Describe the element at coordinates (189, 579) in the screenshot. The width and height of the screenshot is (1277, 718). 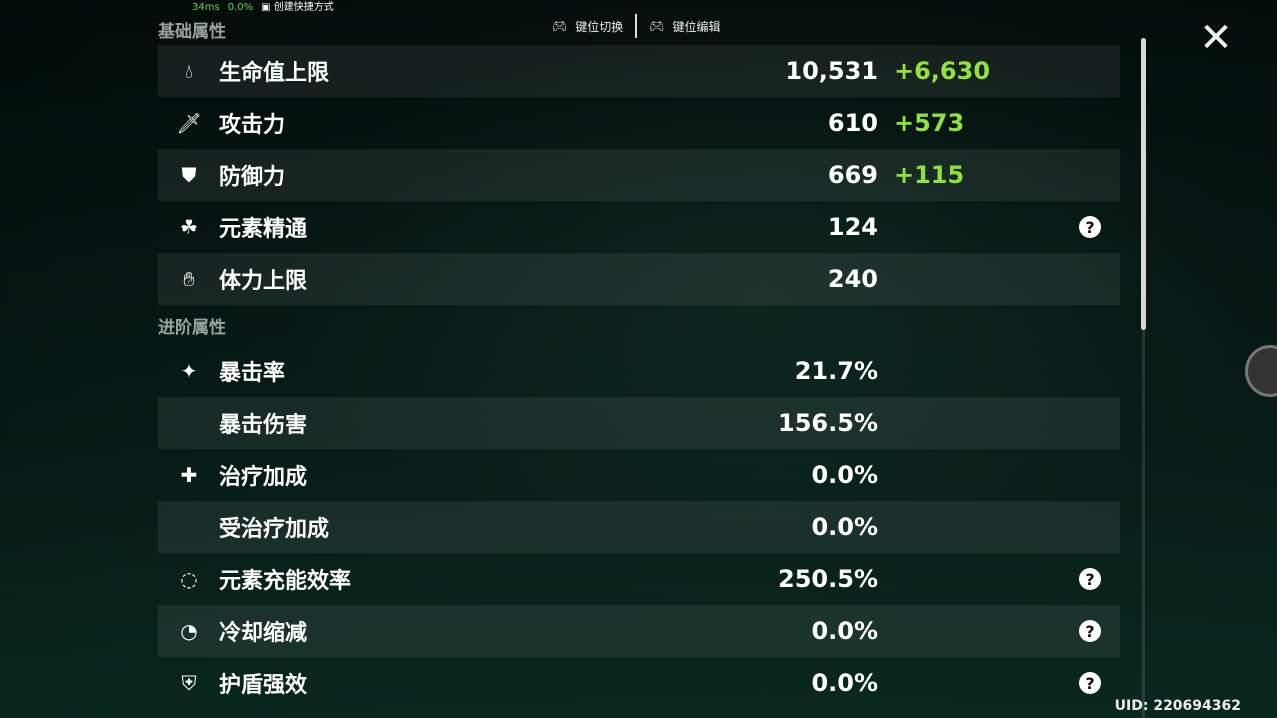
I see `energy-recharge-icon: ◌` at that location.